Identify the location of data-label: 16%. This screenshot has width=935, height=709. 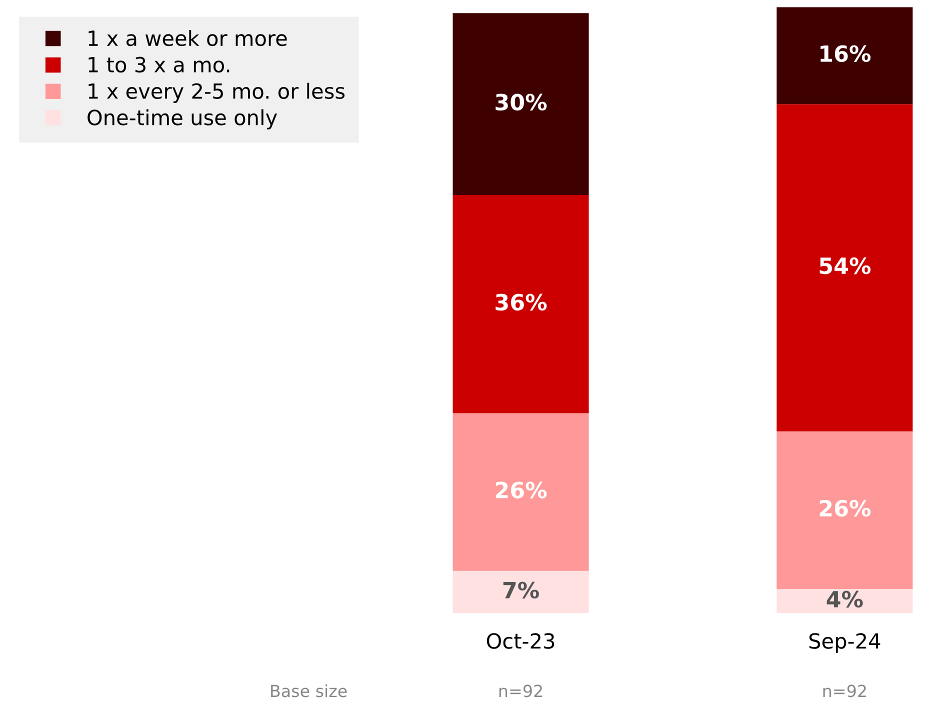
(845, 53).